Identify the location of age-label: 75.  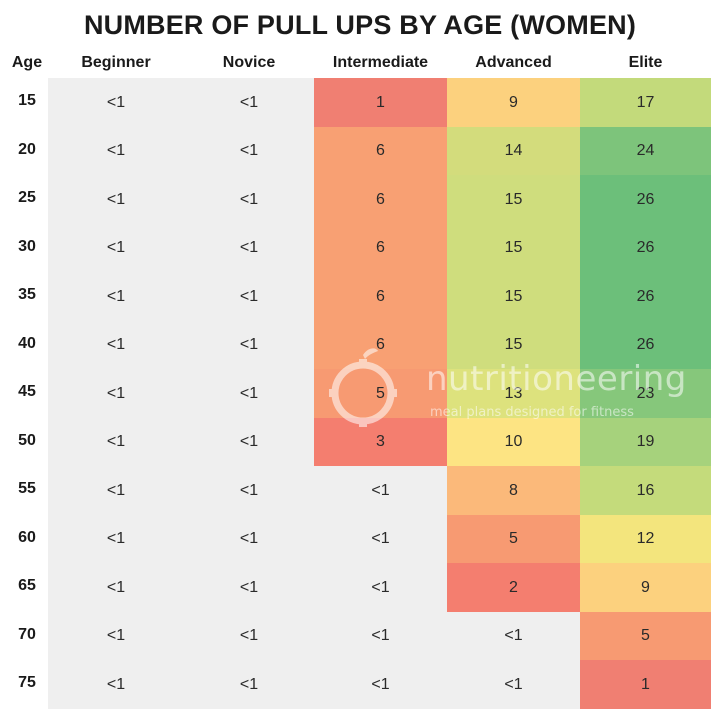
(27, 682).